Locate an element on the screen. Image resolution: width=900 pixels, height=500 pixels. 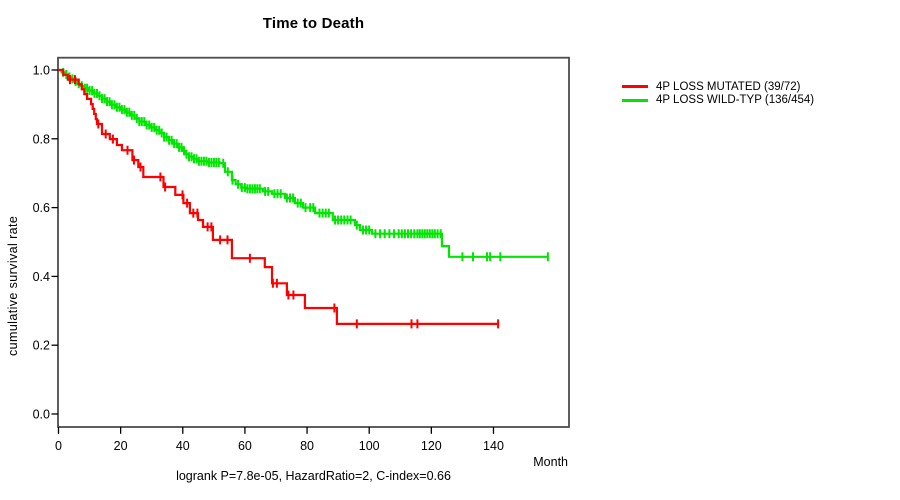
legend-label-wildtype: 4P LOSS WILD-TYP (136/454) is located at coordinates (735, 100).